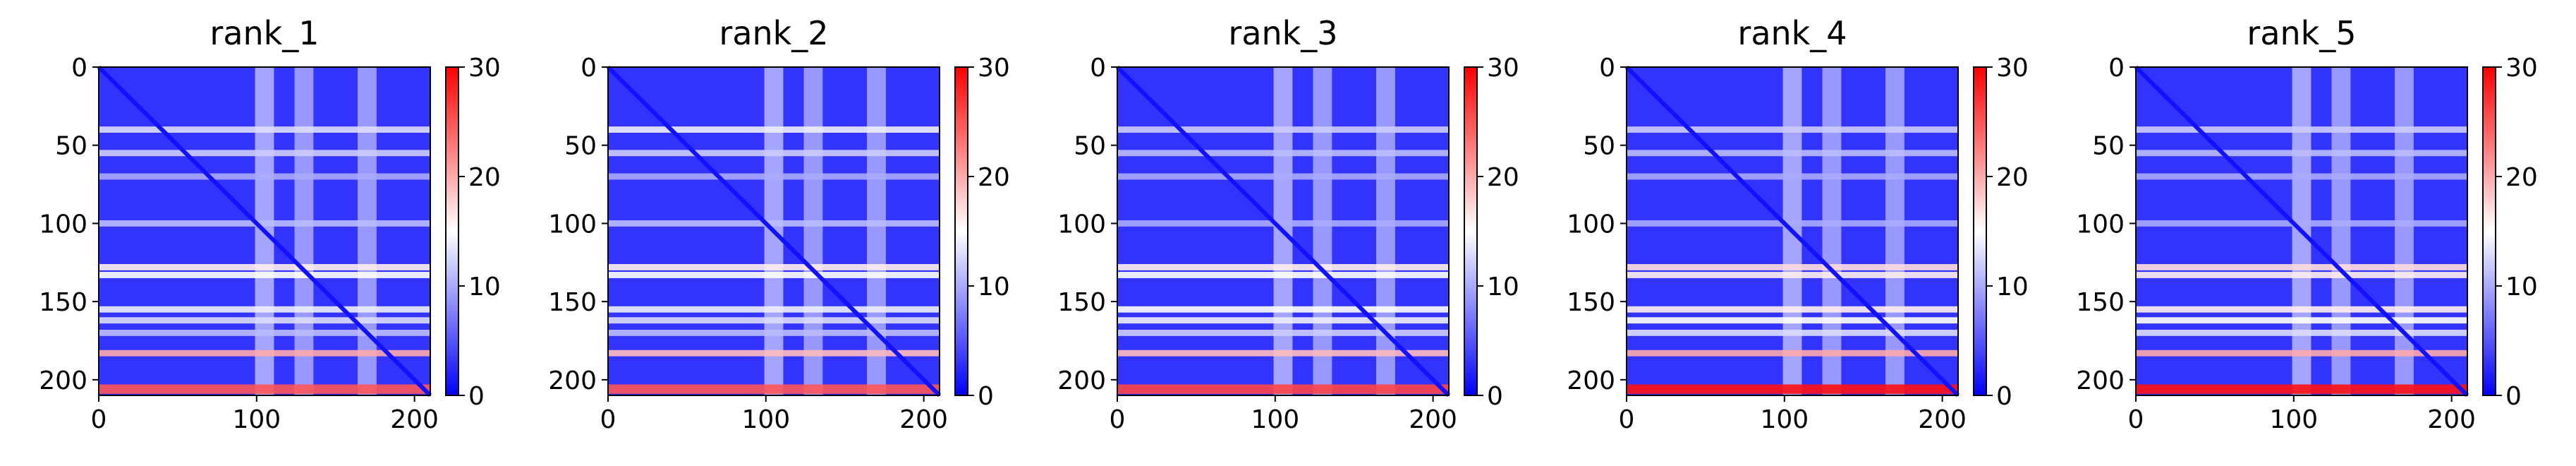 This screenshot has width=2576, height=466. I want to click on chart-title: rank_4, so click(1792, 33).